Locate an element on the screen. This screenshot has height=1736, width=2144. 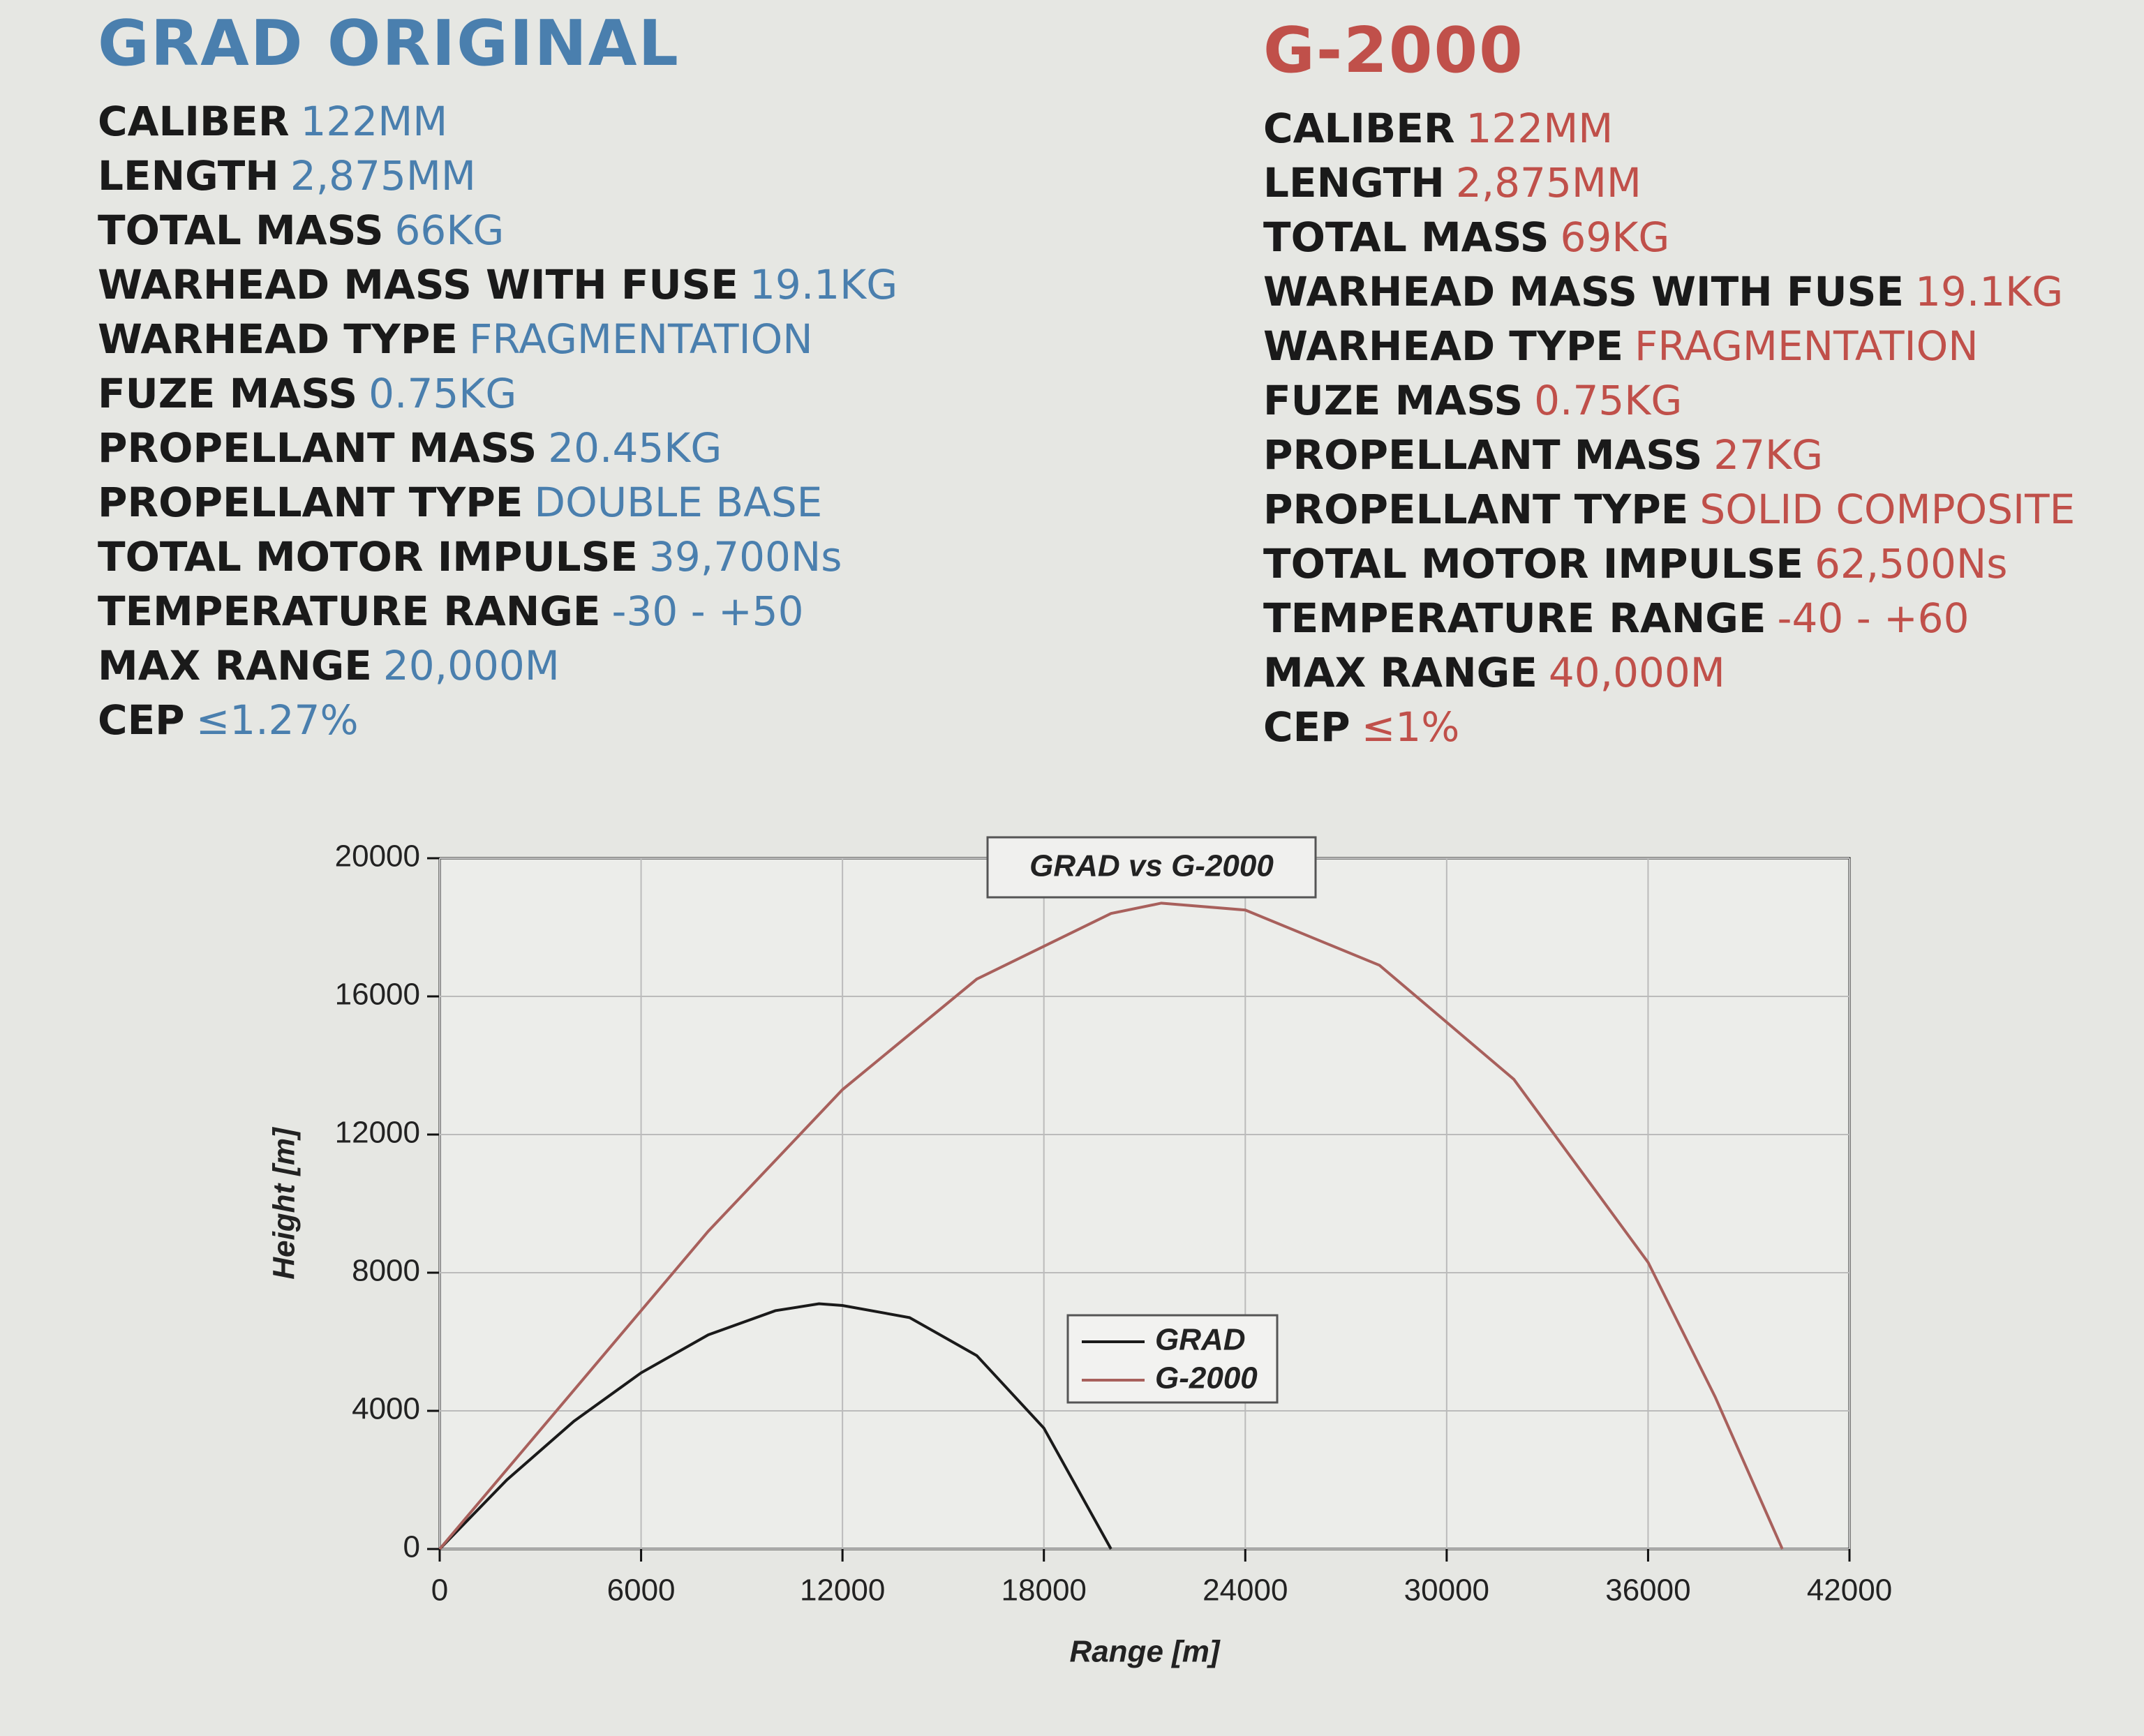
x-tick-label: 18000 is located at coordinates (1044, 1590).